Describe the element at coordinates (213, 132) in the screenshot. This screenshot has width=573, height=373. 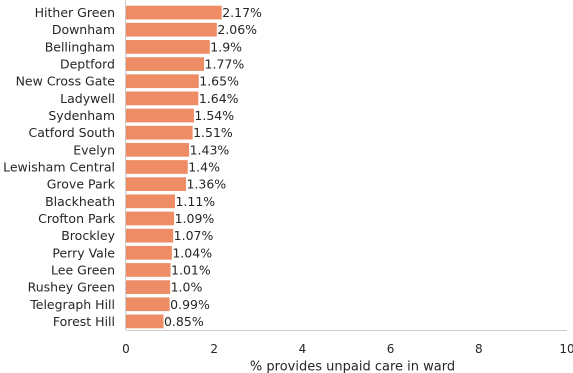
I see `value-label: 1.51%` at that location.